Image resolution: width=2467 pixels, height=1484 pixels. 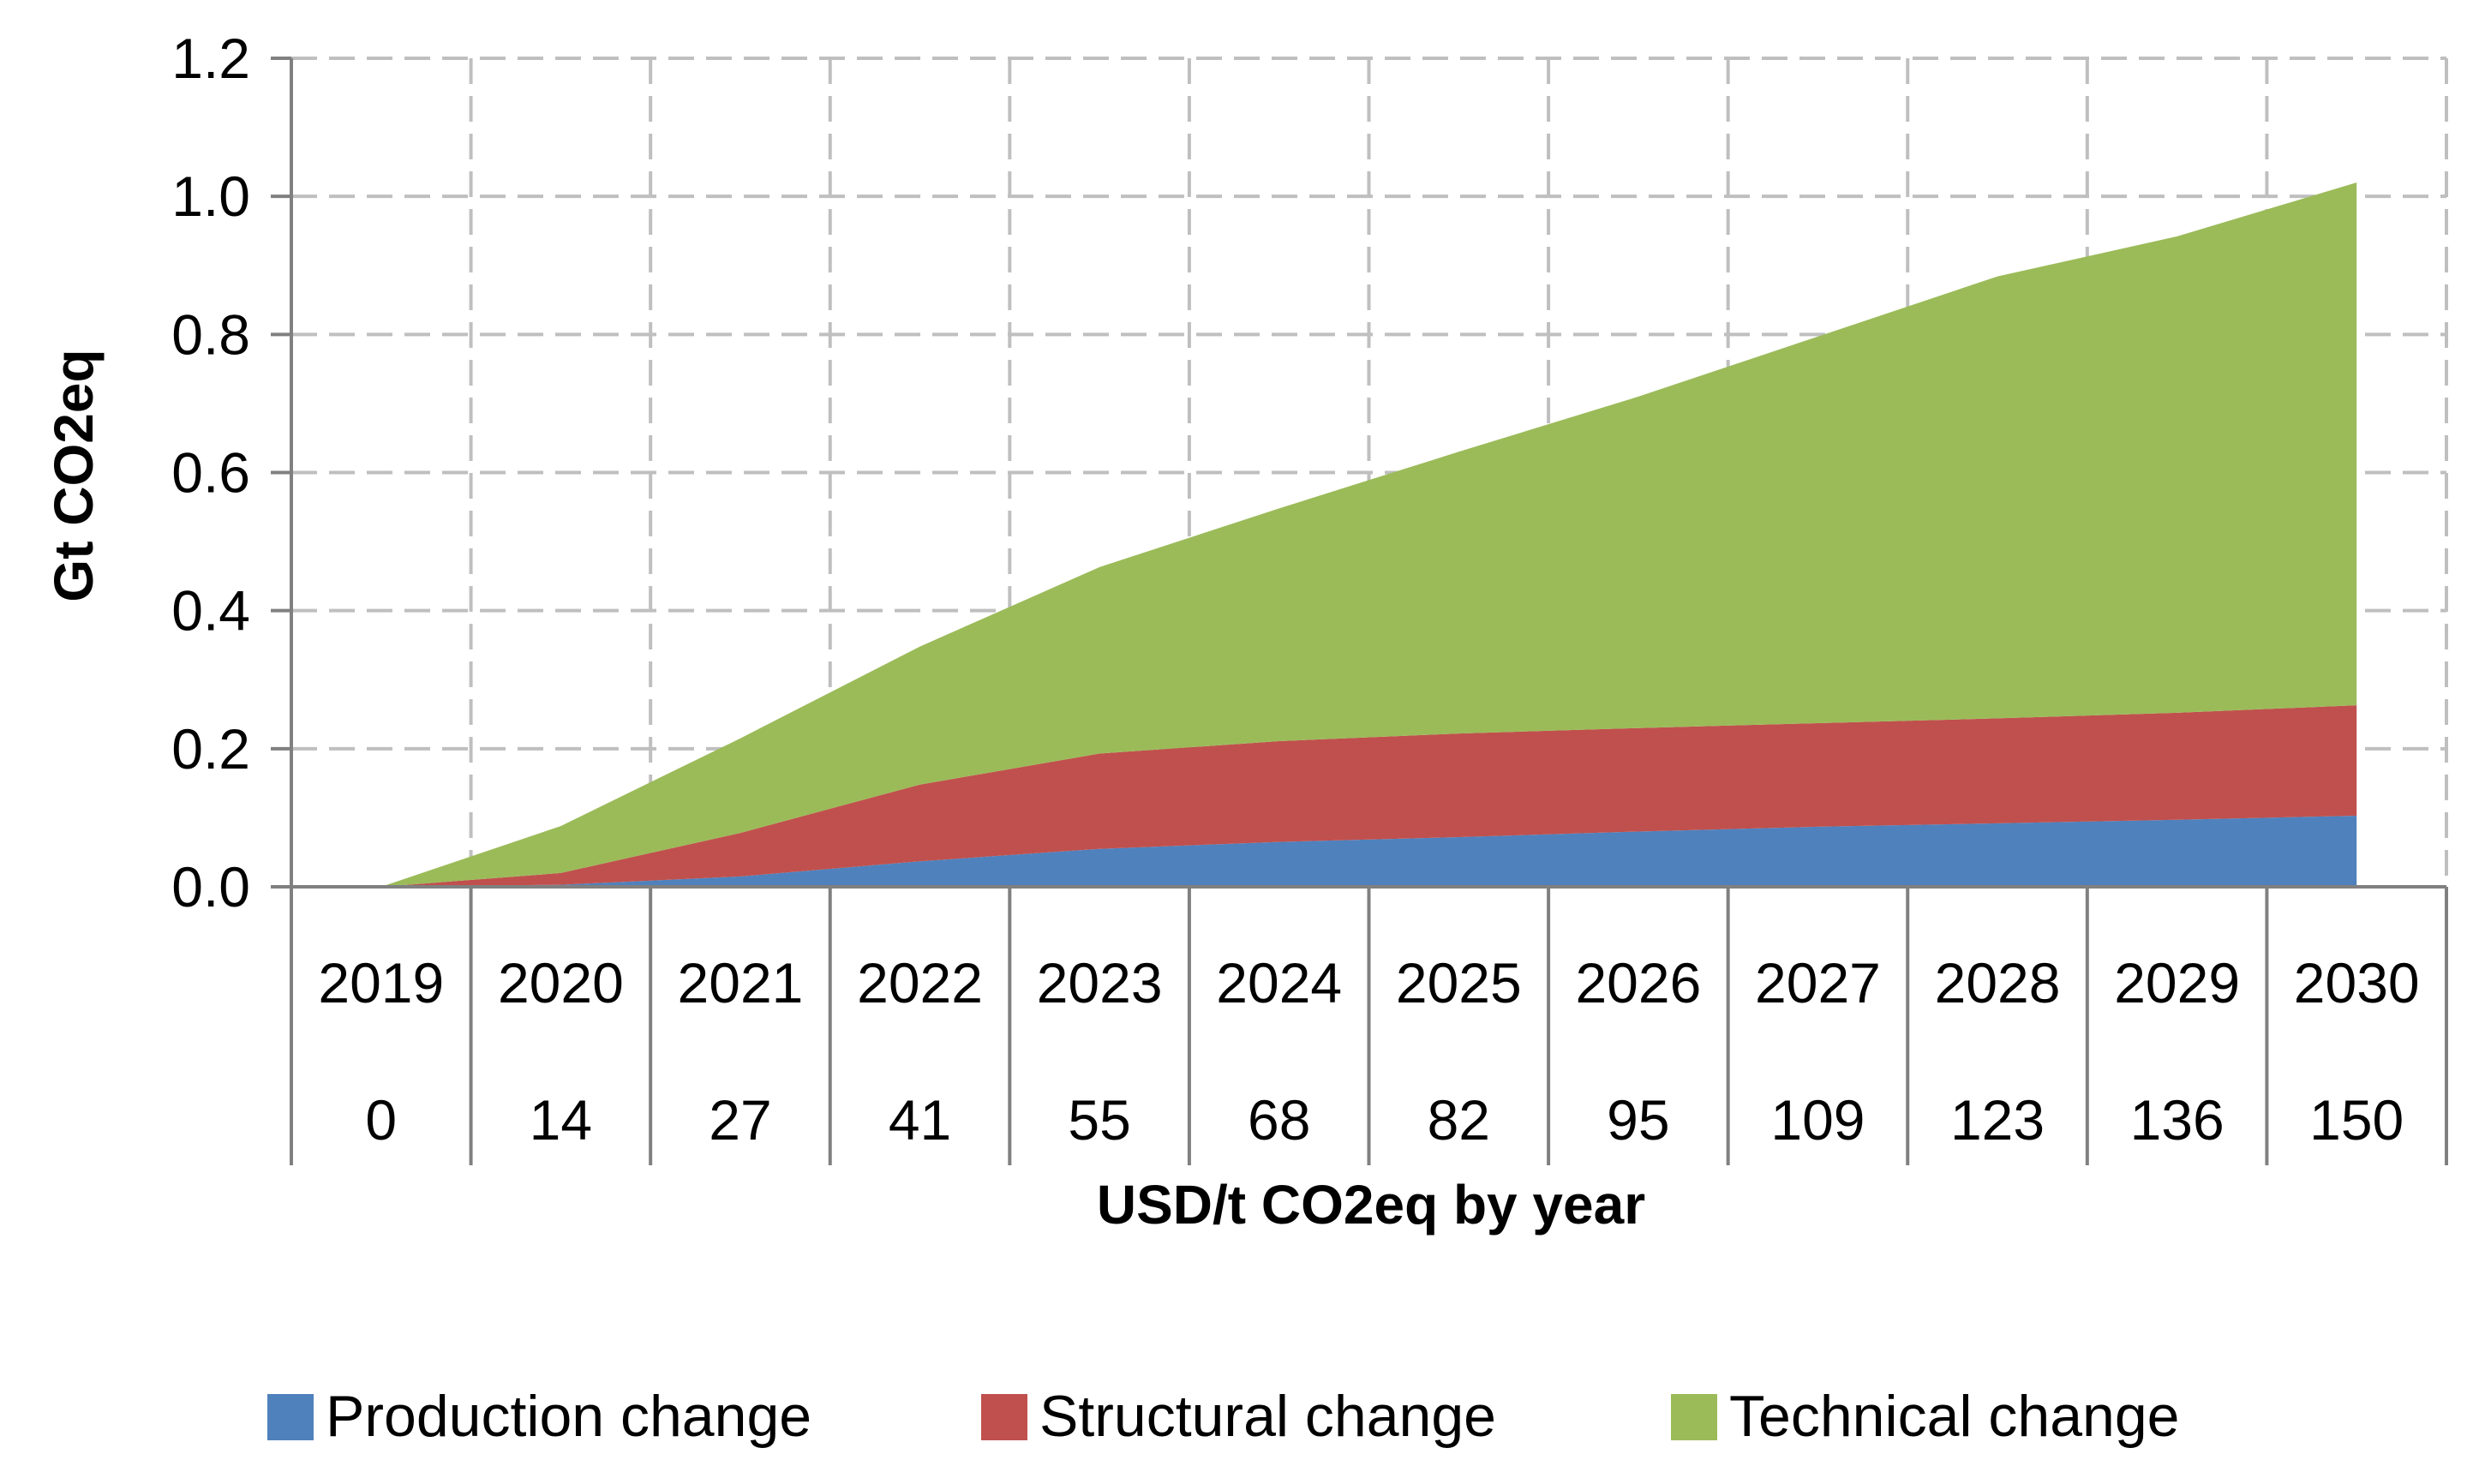 I want to click on y-tick-label: 0.4, so click(x=210, y=611).